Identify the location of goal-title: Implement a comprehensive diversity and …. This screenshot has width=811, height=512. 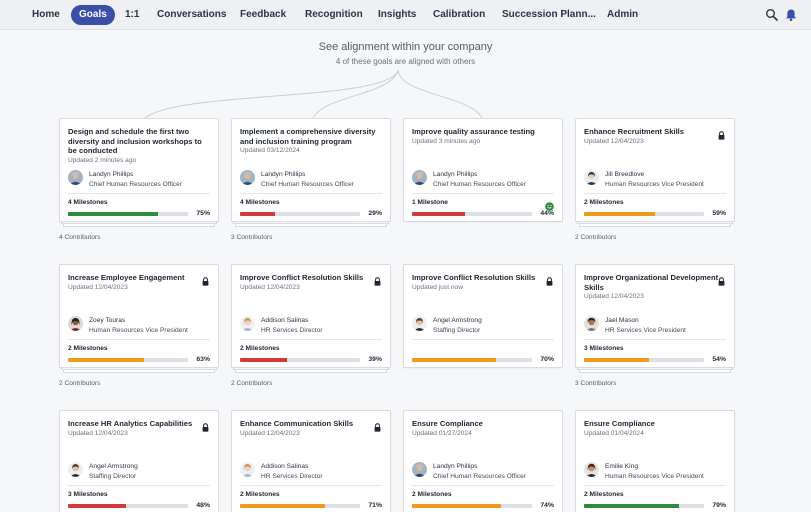
(308, 136).